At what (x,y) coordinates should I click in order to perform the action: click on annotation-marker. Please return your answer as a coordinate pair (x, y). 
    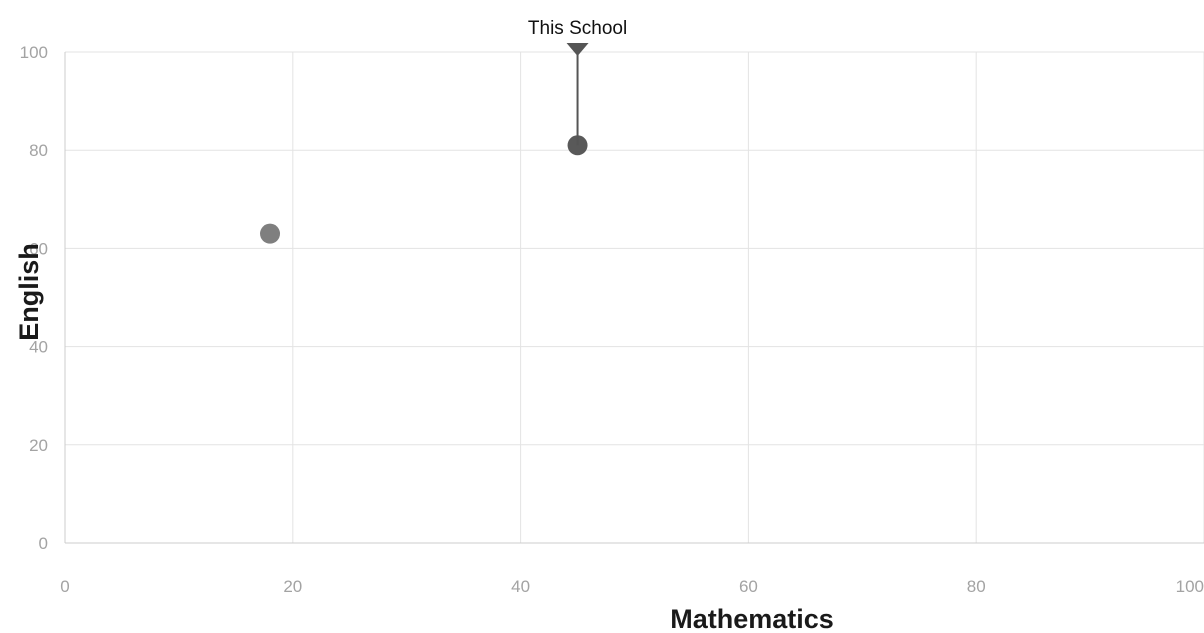
    Looking at the image, I should click on (577, 49).